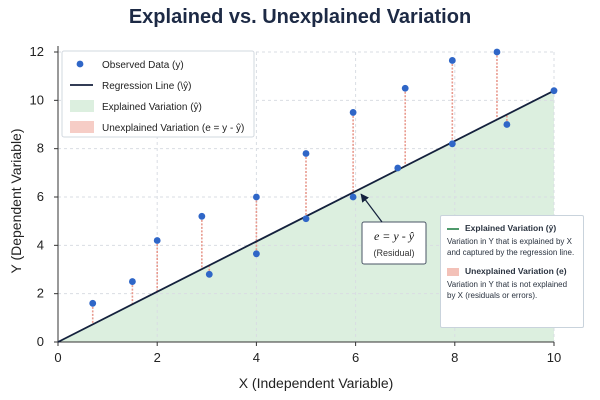 This screenshot has width=600, height=400. Describe the element at coordinates (516, 271) in the screenshot. I see `unexplained-heading: Unexplained Variation (e)` at that location.